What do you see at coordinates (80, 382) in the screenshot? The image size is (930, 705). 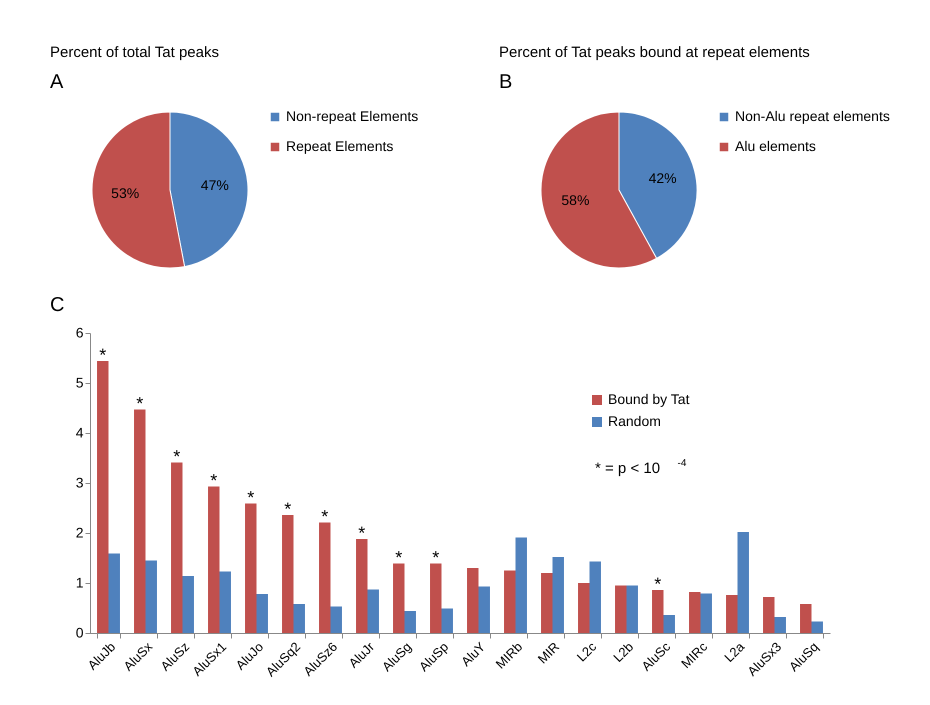 I see `y-tick-label: 5` at bounding box center [80, 382].